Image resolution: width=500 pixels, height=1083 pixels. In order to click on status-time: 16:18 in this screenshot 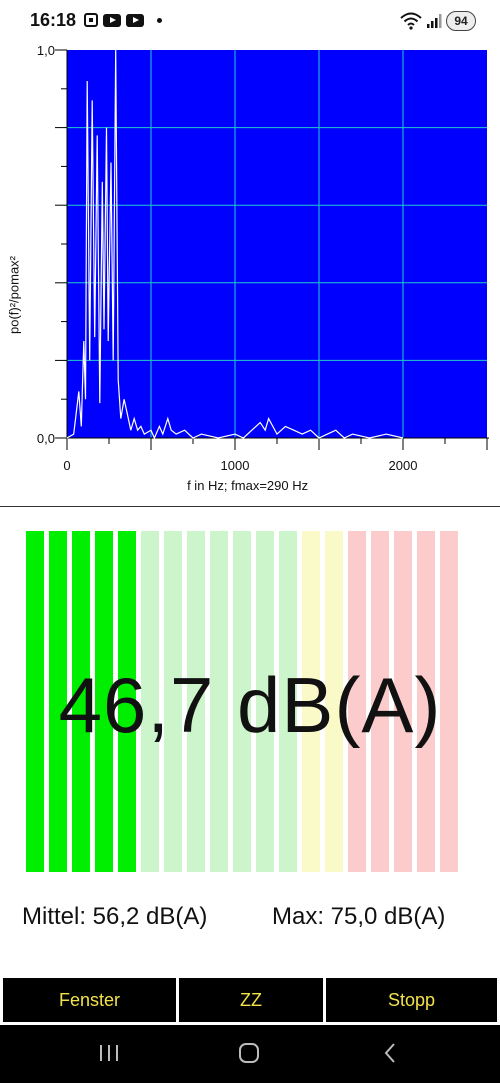, I will do `click(53, 20)`.